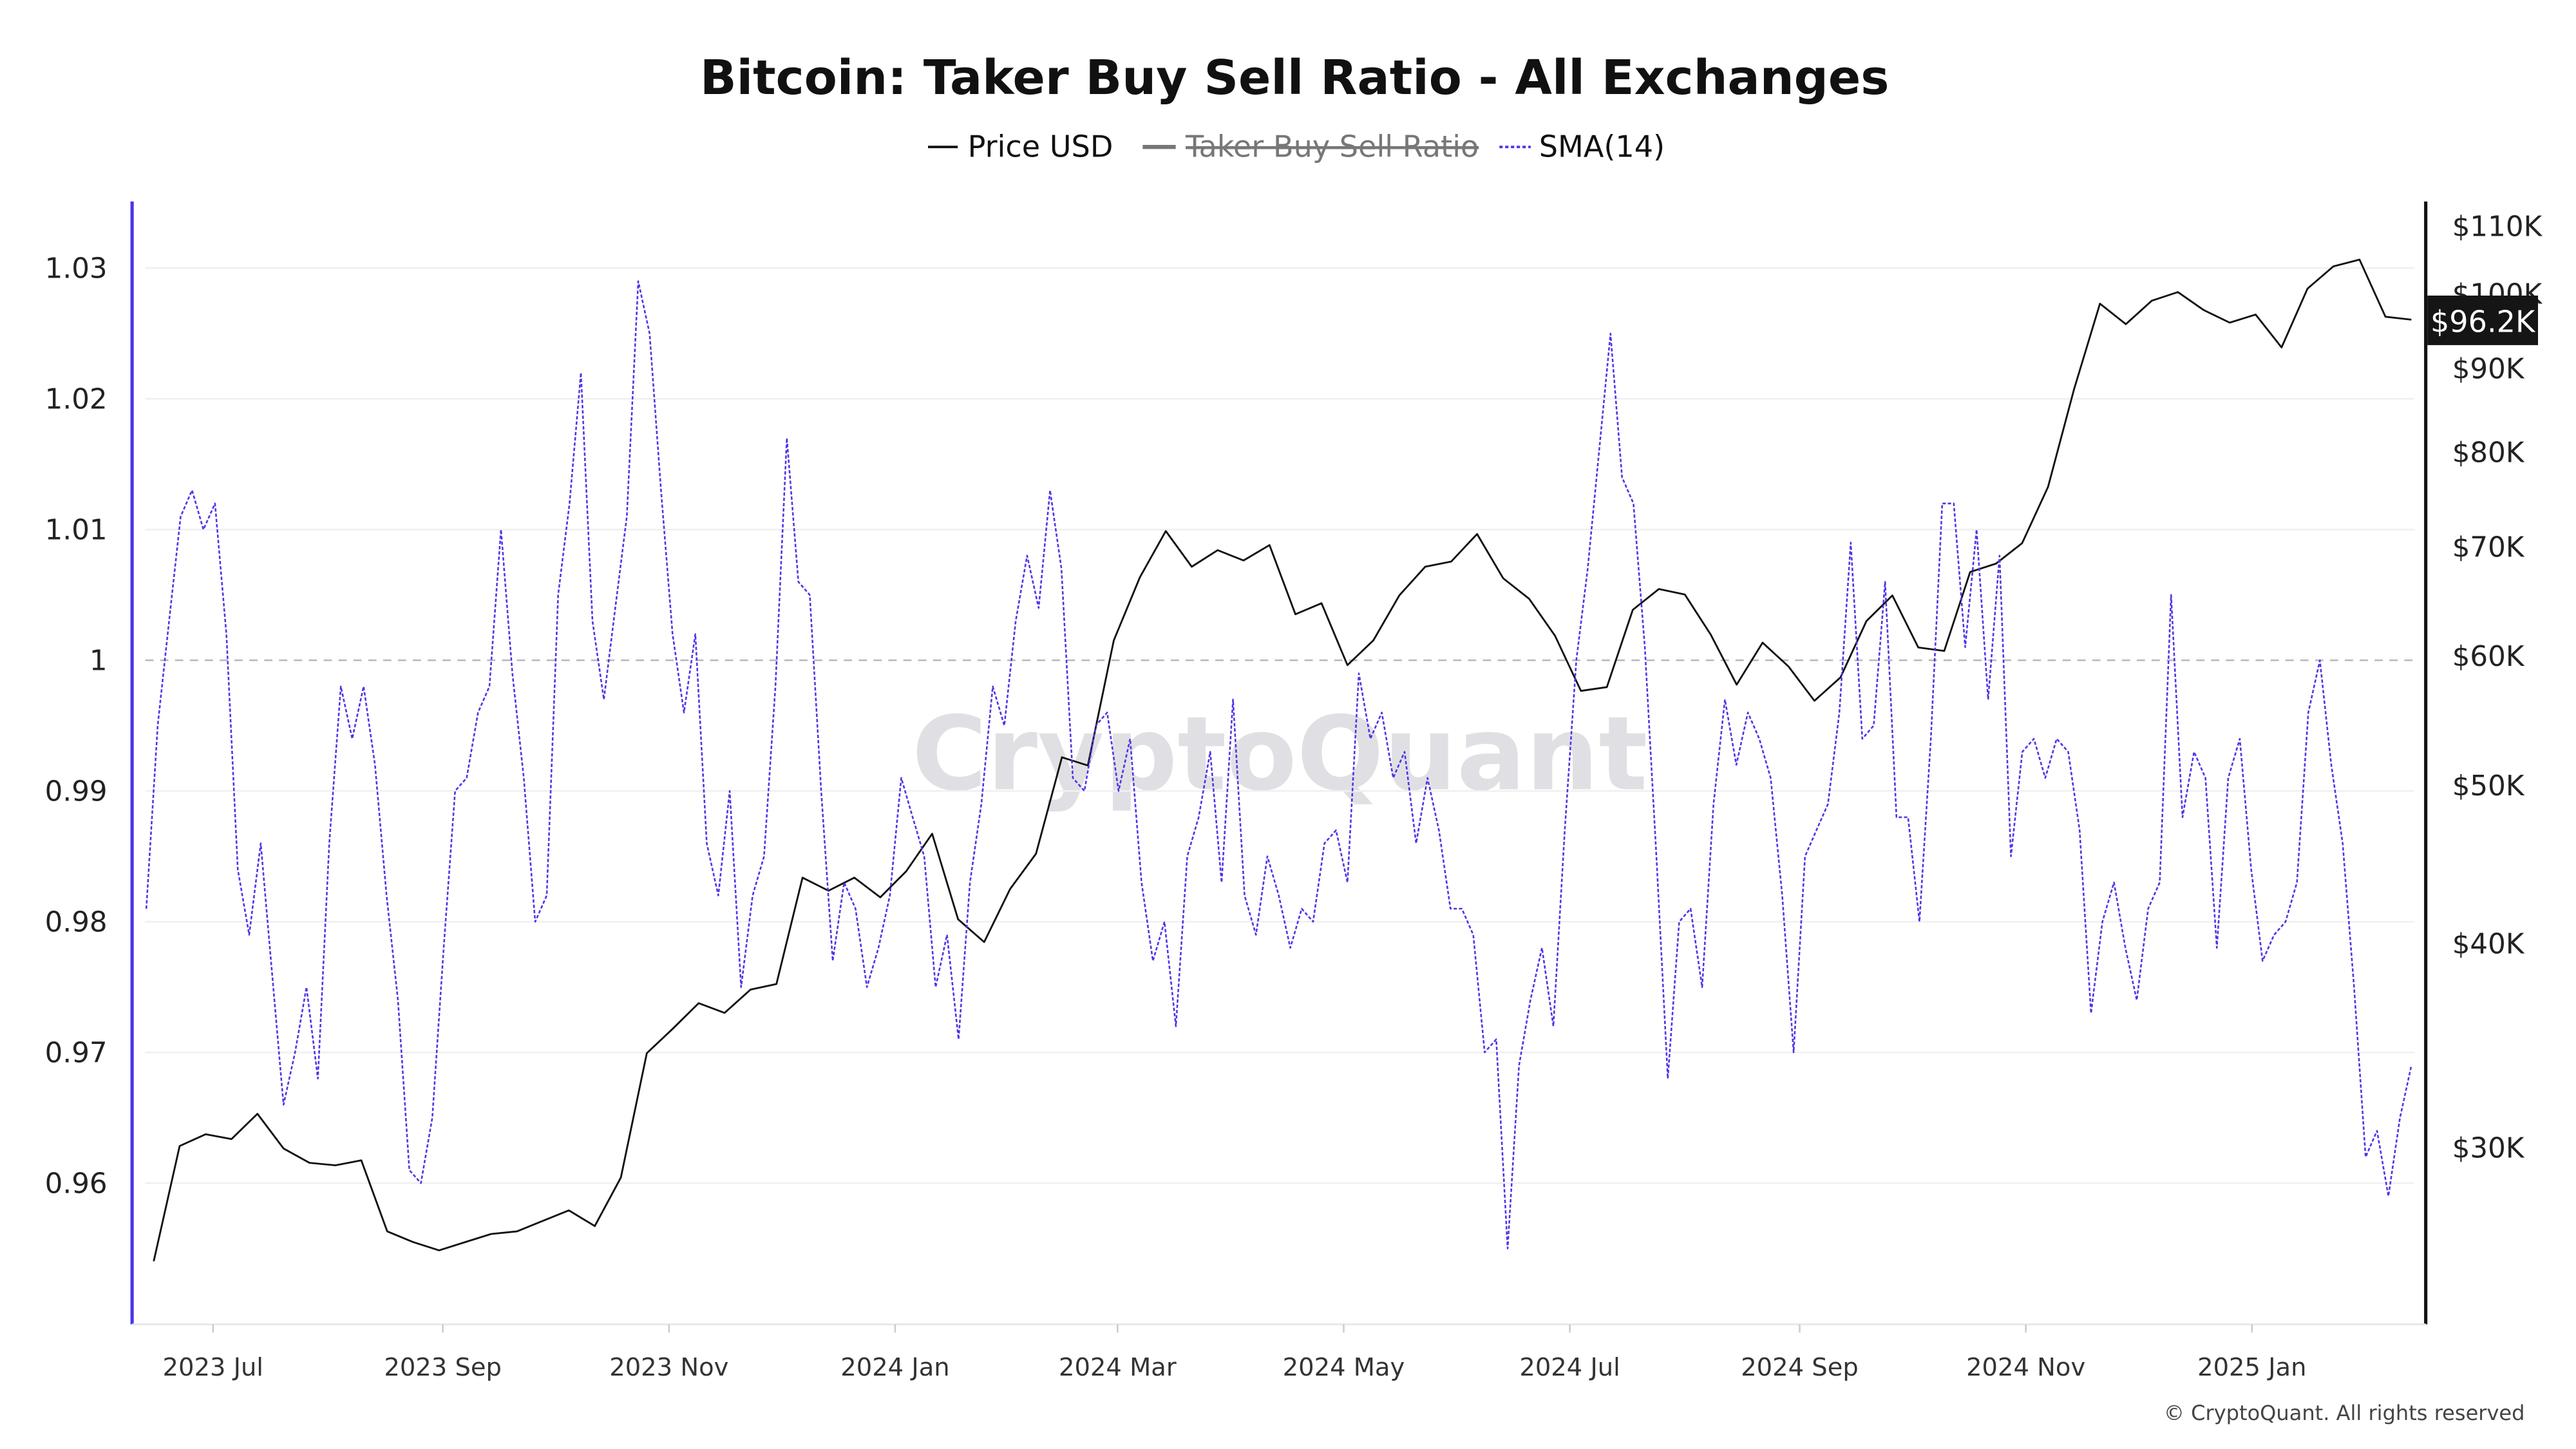 This screenshot has height=1449, width=2576. I want to click on left-axis-tick-label: 0.97, so click(76, 1053).